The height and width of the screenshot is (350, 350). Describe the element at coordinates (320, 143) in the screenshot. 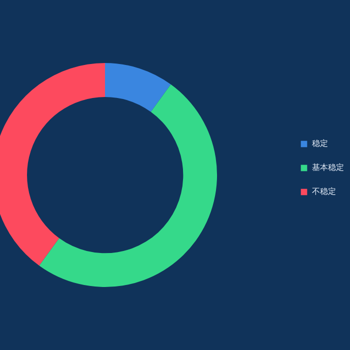

I see `legend-label: 稳定` at that location.